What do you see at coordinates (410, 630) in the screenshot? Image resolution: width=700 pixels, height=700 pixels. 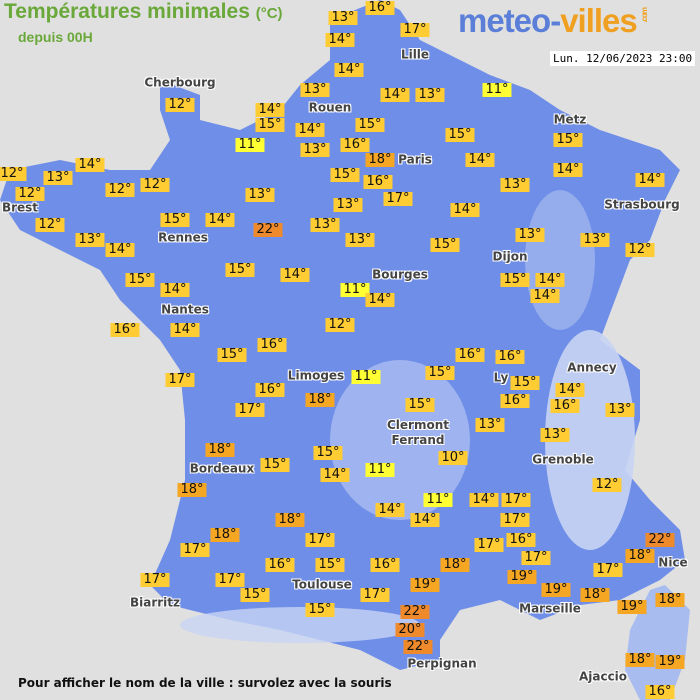 I see `temperature-label: 20°` at bounding box center [410, 630].